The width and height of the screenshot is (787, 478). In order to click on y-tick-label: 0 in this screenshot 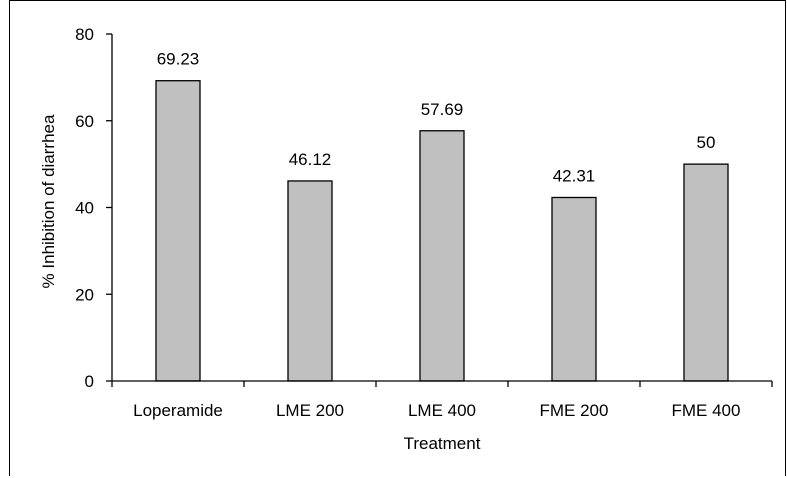, I will do `click(89, 381)`.